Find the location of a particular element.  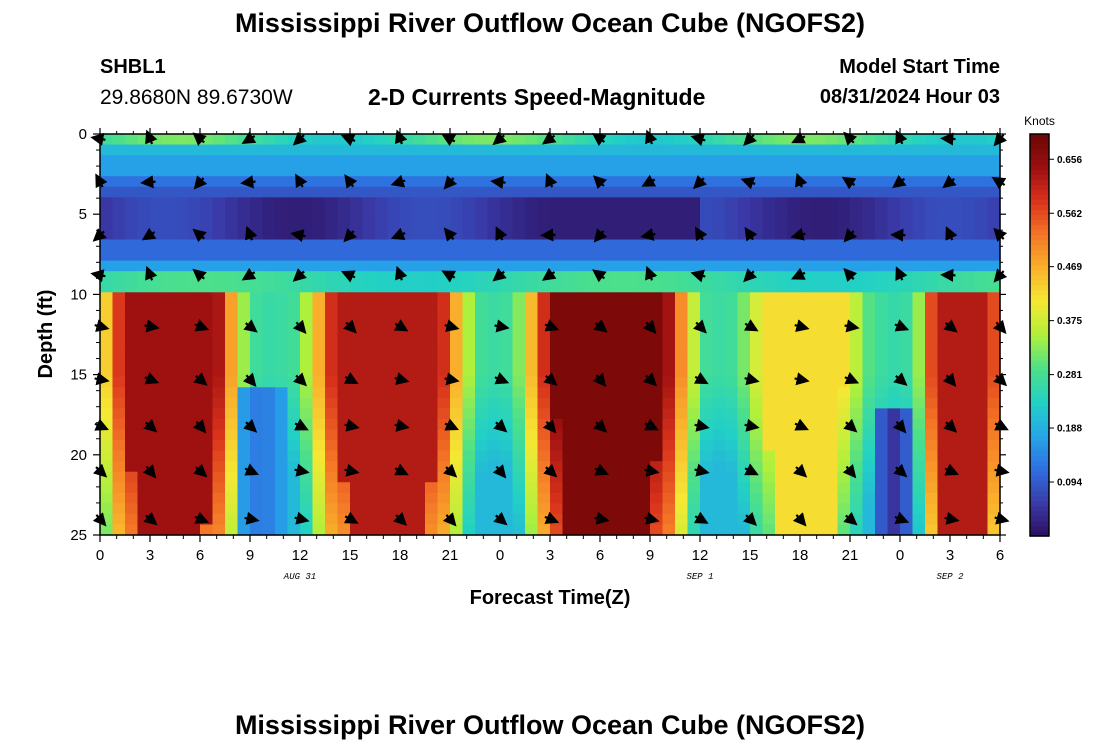

chart-subtitle: 2-D Currents Speed-Magnitude is located at coordinates (537, 97).